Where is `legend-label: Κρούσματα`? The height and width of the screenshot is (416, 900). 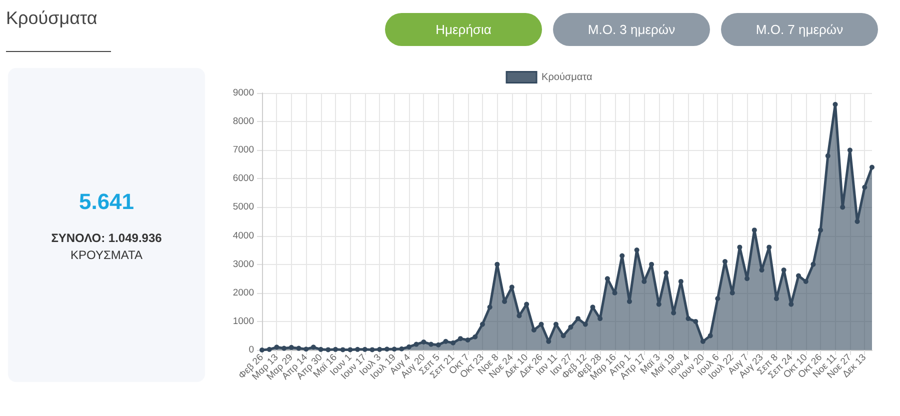 legend-label: Κρούσματα is located at coordinates (567, 77).